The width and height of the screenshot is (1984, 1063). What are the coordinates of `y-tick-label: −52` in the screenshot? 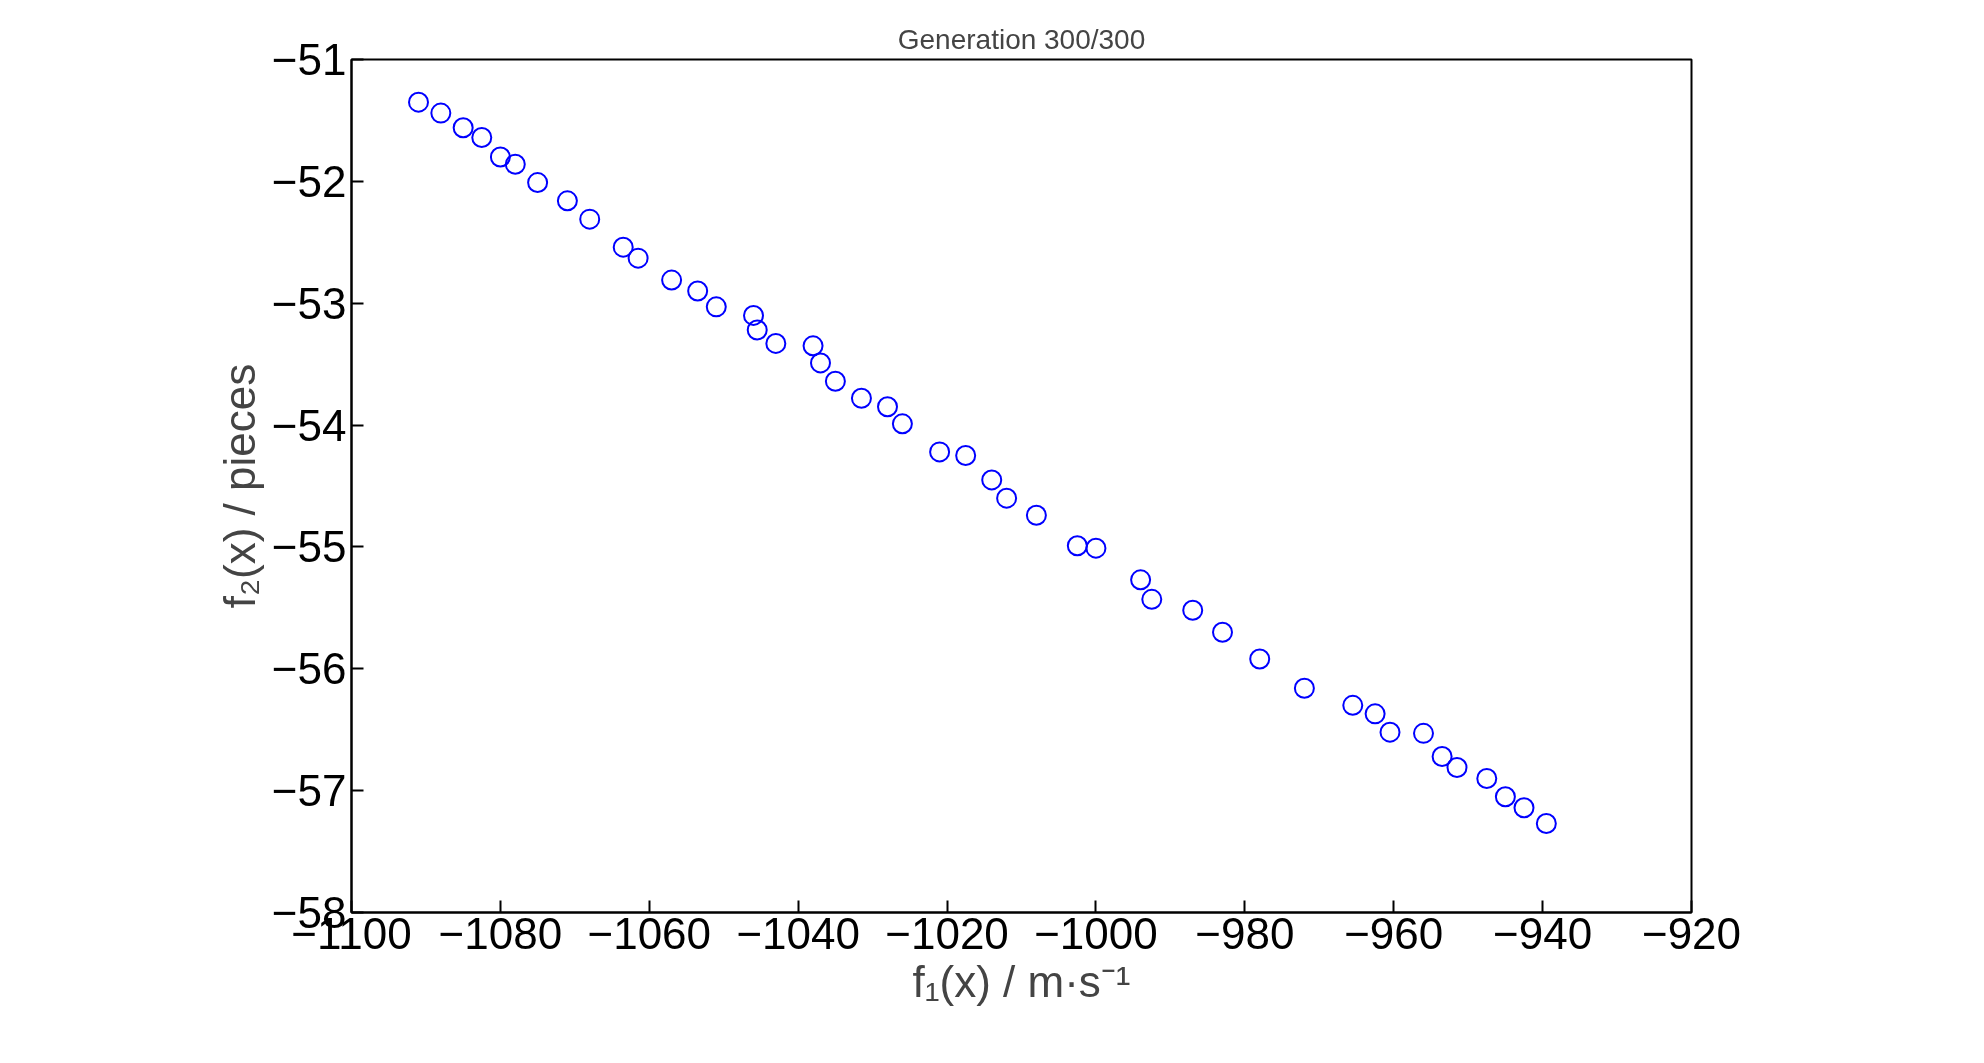 It's located at (309, 181).